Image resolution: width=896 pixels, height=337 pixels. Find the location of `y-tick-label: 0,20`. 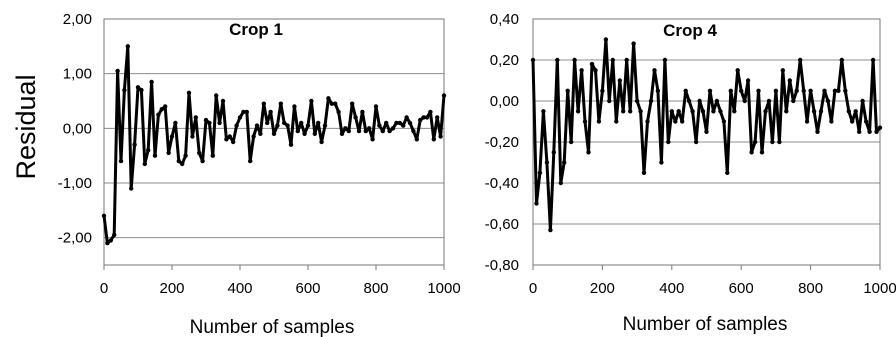

y-tick-label: 0,20 is located at coordinates (504, 60).